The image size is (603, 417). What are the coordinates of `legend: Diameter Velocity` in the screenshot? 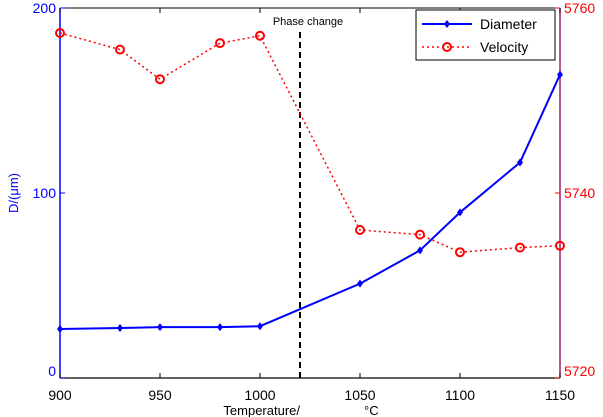 It's located at (485, 35).